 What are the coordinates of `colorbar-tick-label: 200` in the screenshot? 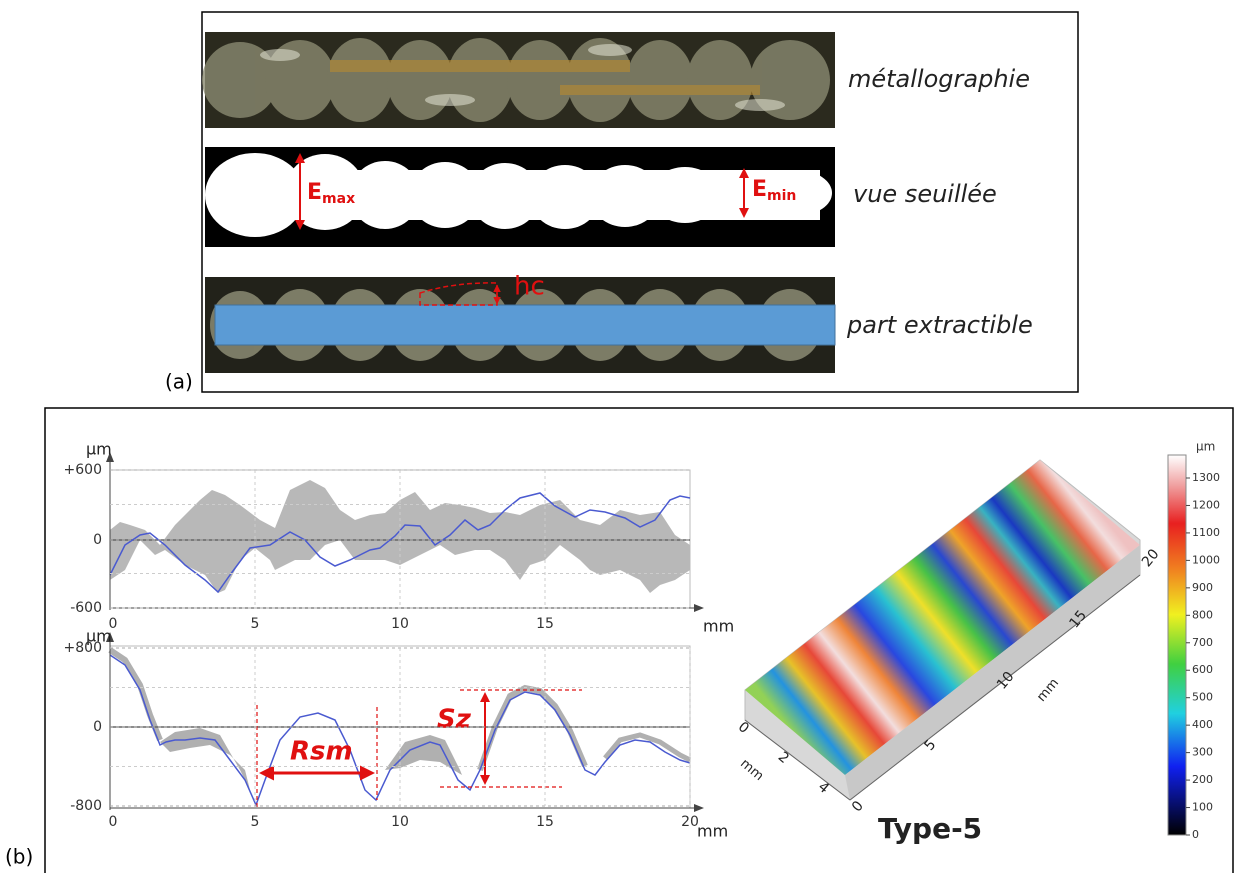 It's located at (1202, 779).